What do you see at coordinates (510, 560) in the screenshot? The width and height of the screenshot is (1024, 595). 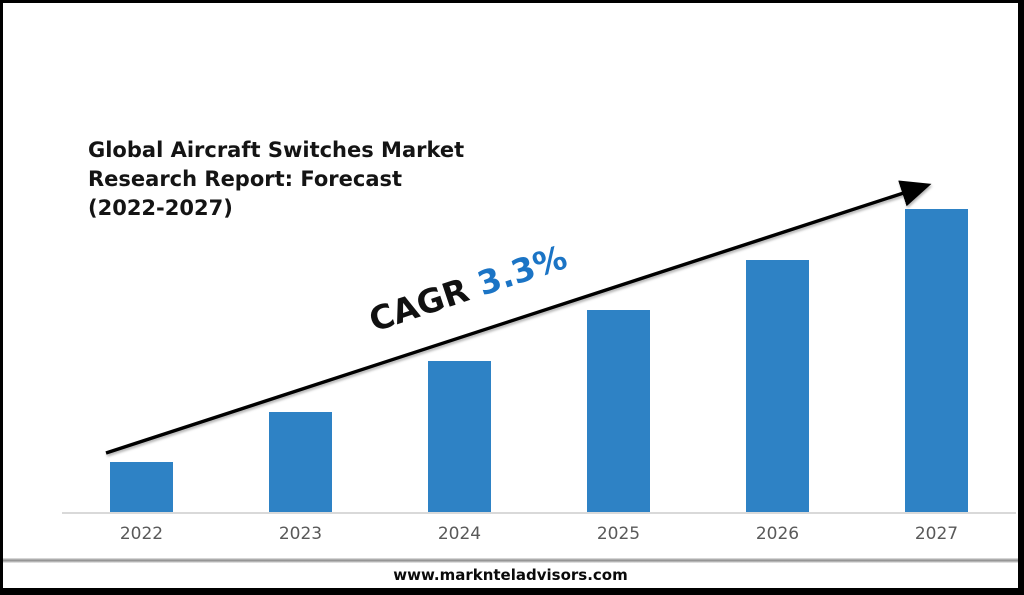 I see `footer-divider` at bounding box center [510, 560].